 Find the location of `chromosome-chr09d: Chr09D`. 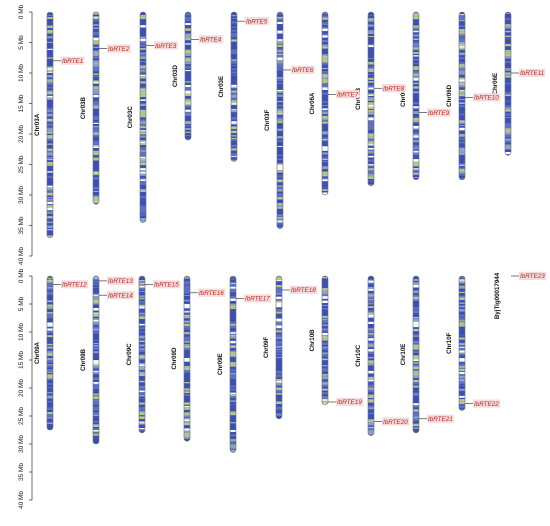

chromosome-chr09d: Chr09D is located at coordinates (181, 358).